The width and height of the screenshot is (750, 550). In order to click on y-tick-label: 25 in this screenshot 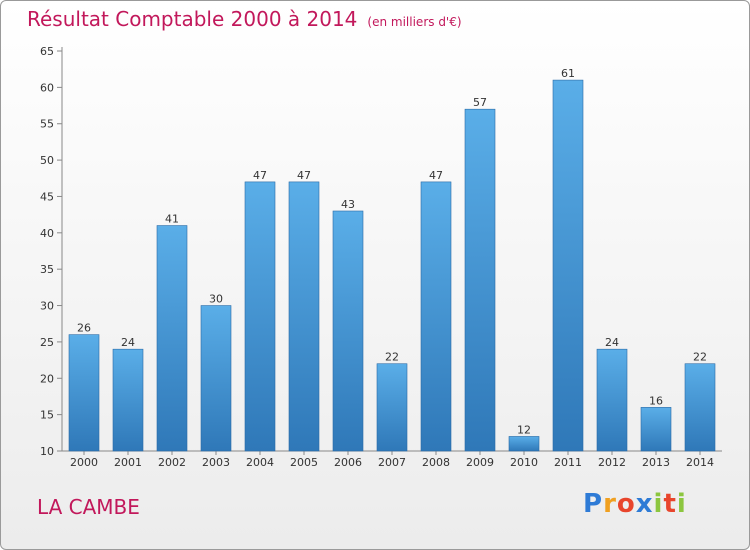, I will do `click(47, 342)`.